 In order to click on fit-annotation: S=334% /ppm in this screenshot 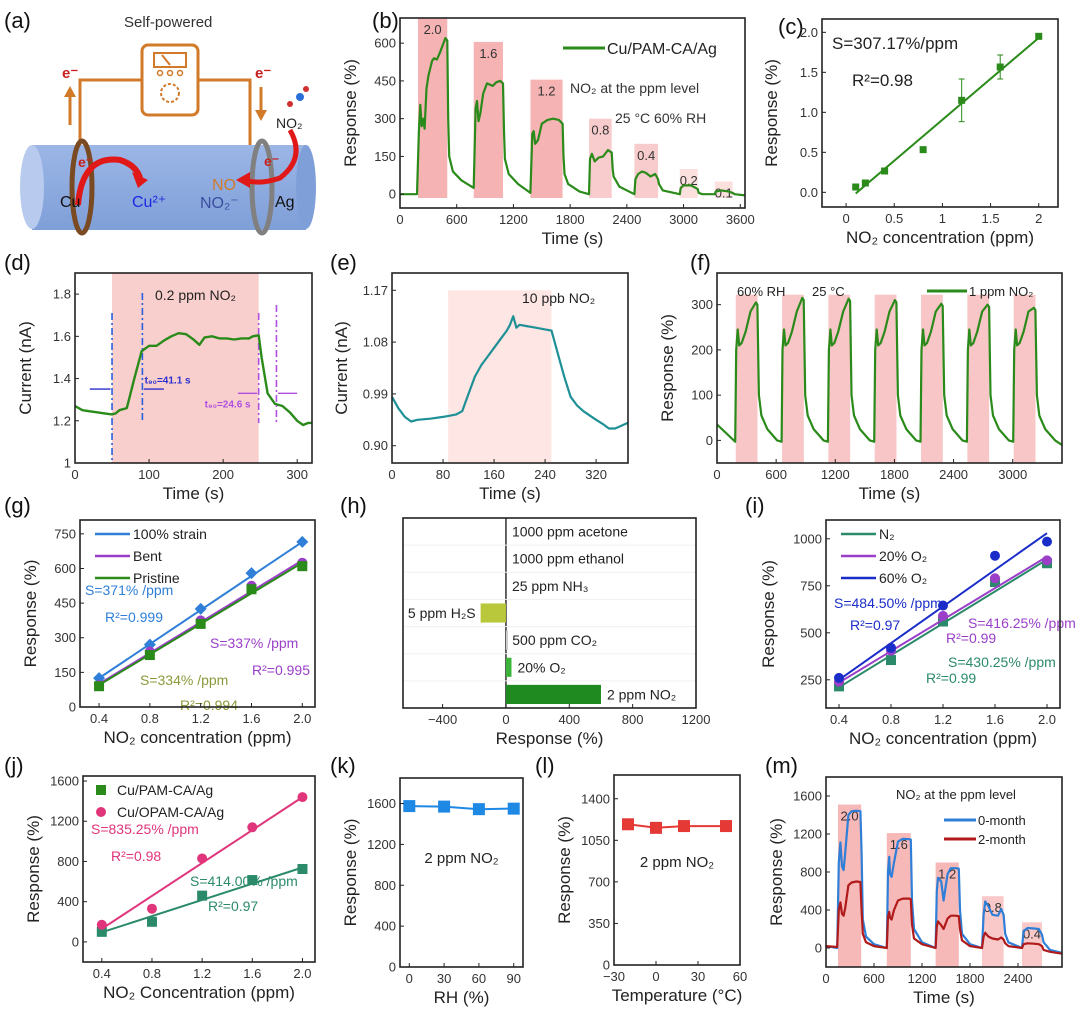, I will do `click(184, 680)`.